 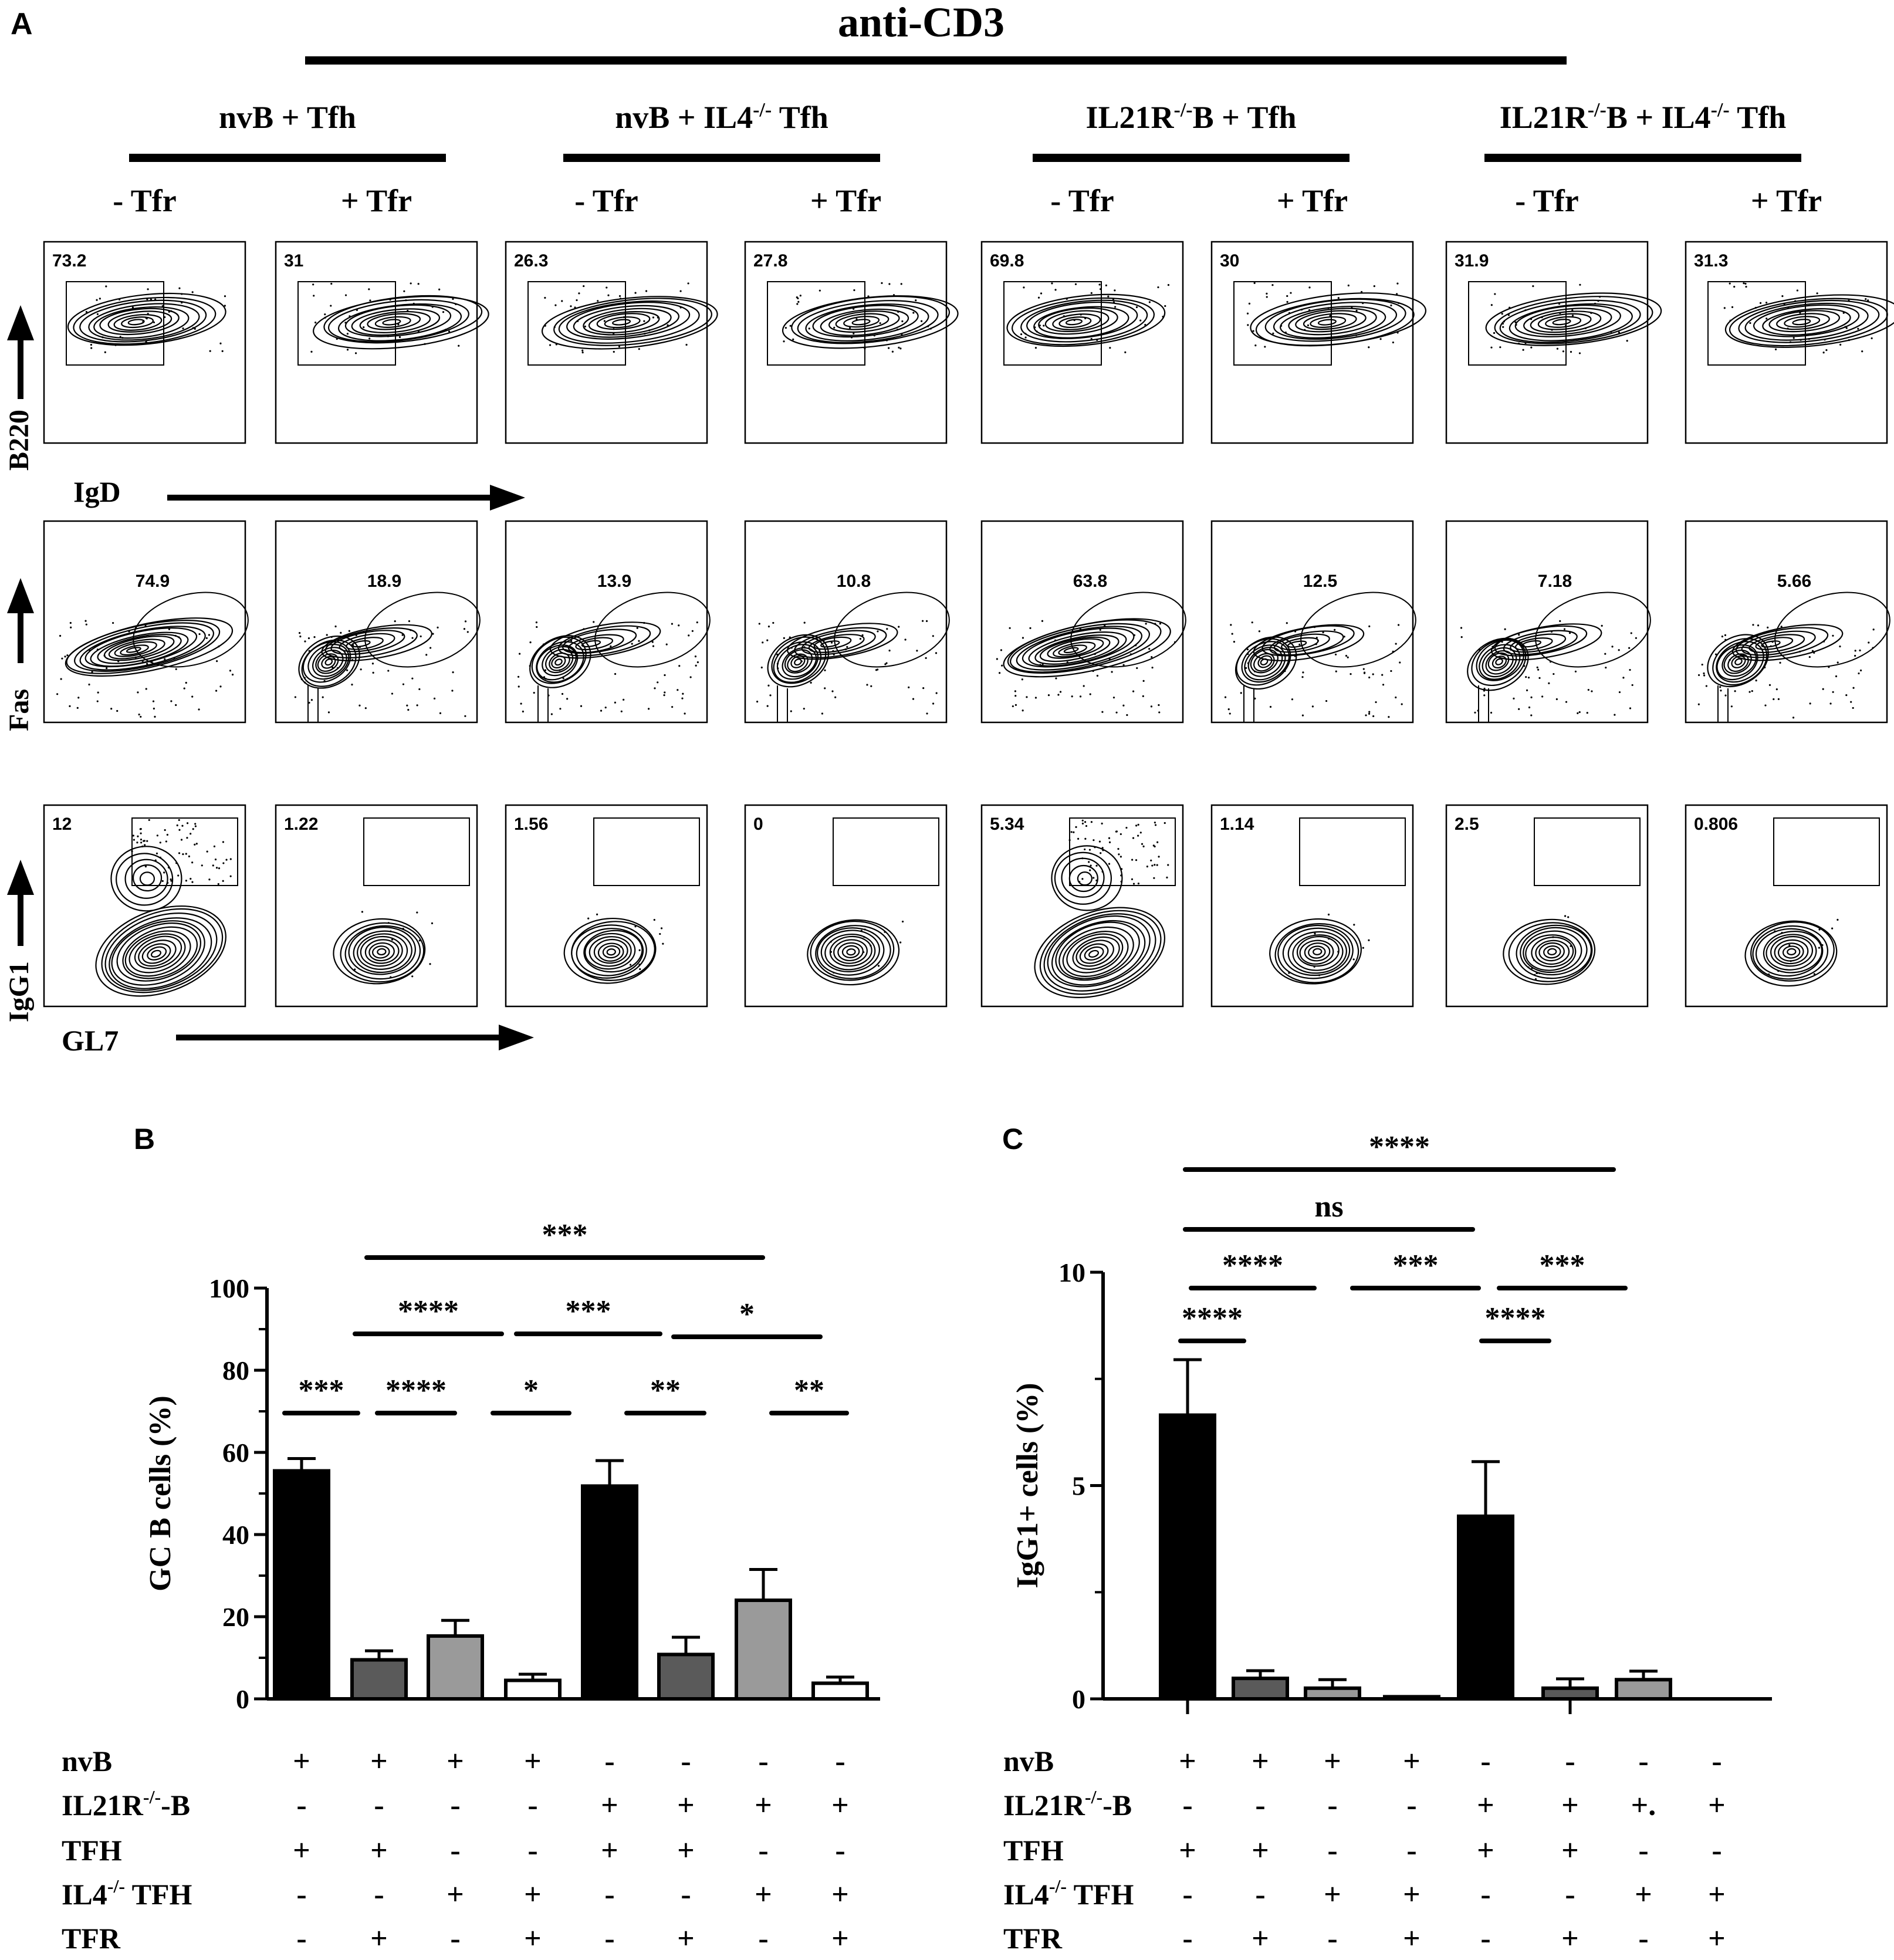 What do you see at coordinates (1245, 117) in the screenshot?
I see `group-title-text: B + Tfh` at bounding box center [1245, 117].